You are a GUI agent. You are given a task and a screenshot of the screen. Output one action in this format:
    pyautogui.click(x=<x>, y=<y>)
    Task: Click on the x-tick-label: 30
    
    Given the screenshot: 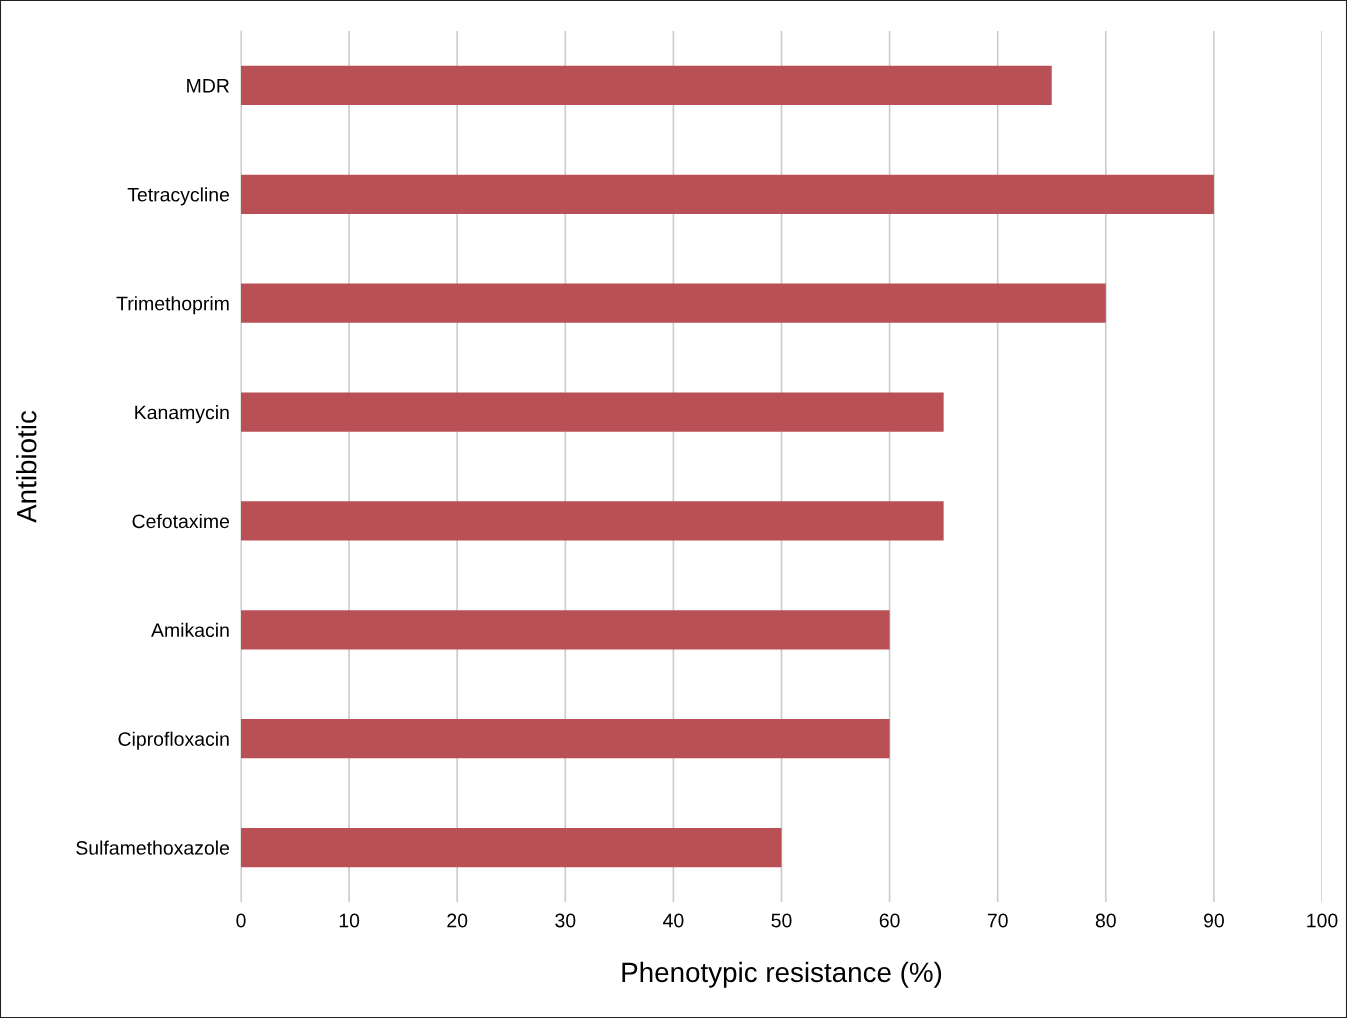 What is the action you would take?
    pyautogui.click(x=565, y=920)
    